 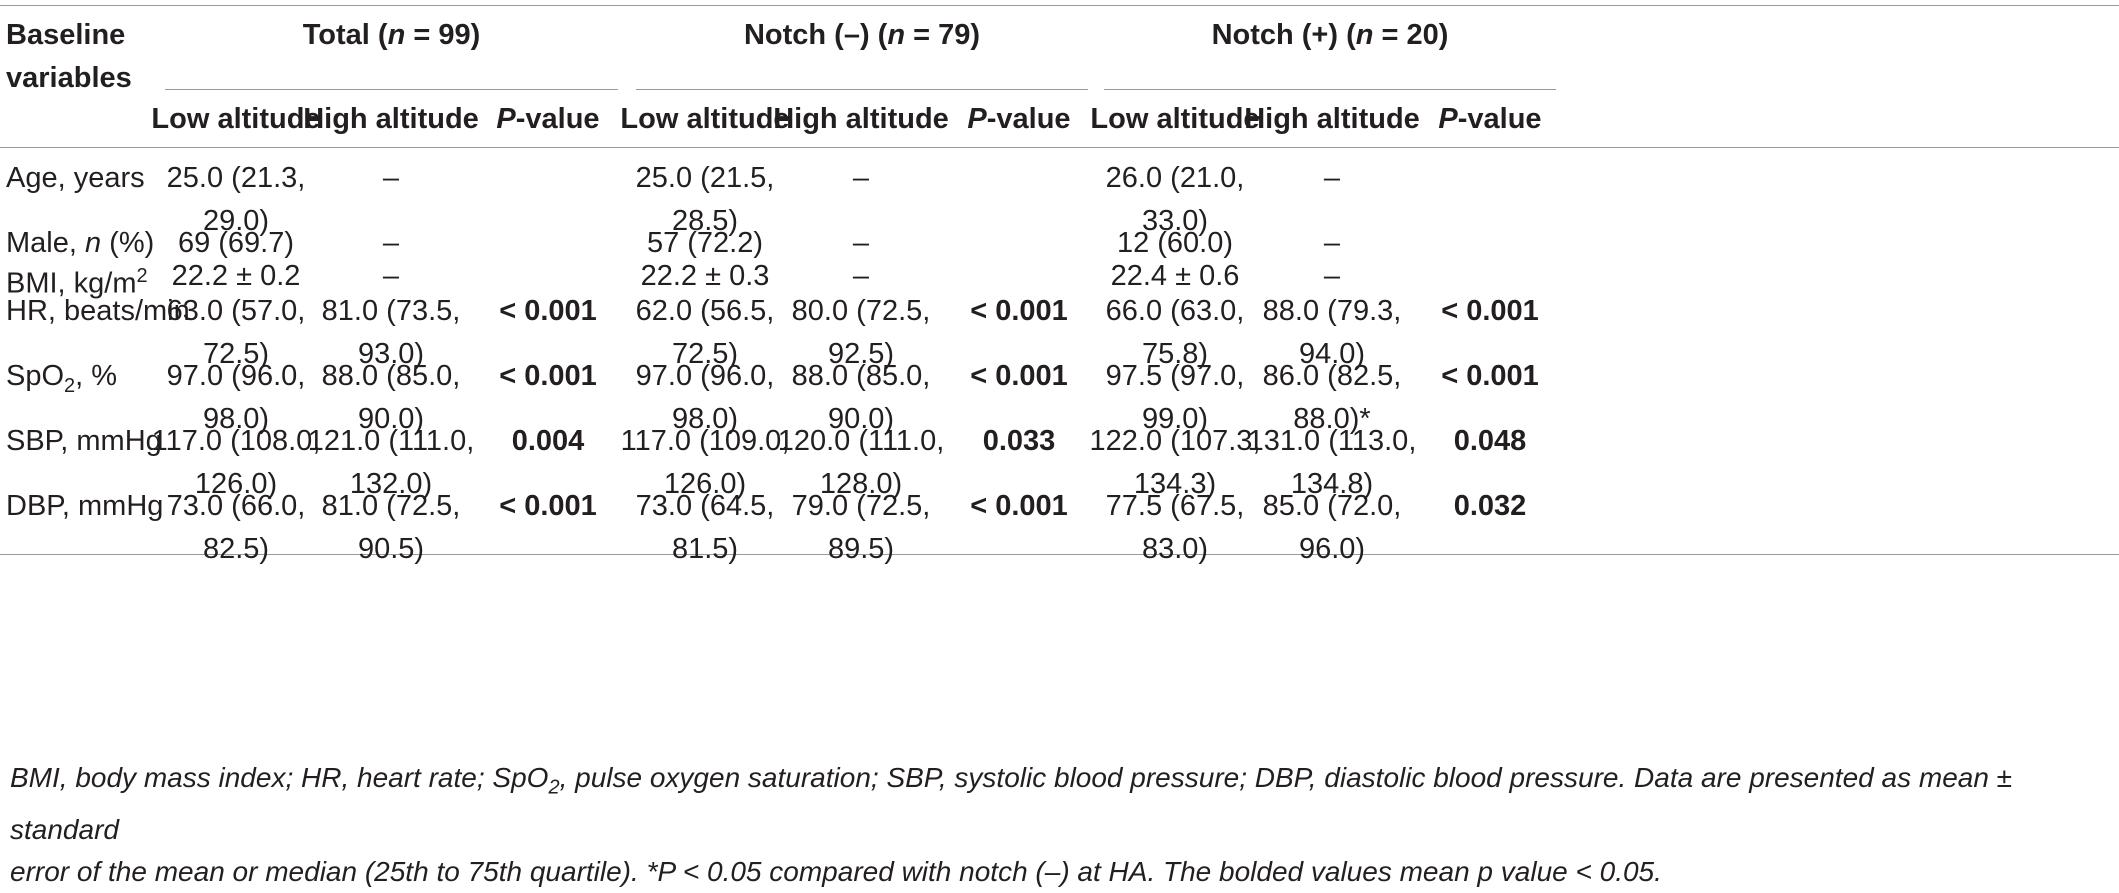 I want to click on table-cell: 131.0 (113.0, 134.8), so click(x=1332, y=462).